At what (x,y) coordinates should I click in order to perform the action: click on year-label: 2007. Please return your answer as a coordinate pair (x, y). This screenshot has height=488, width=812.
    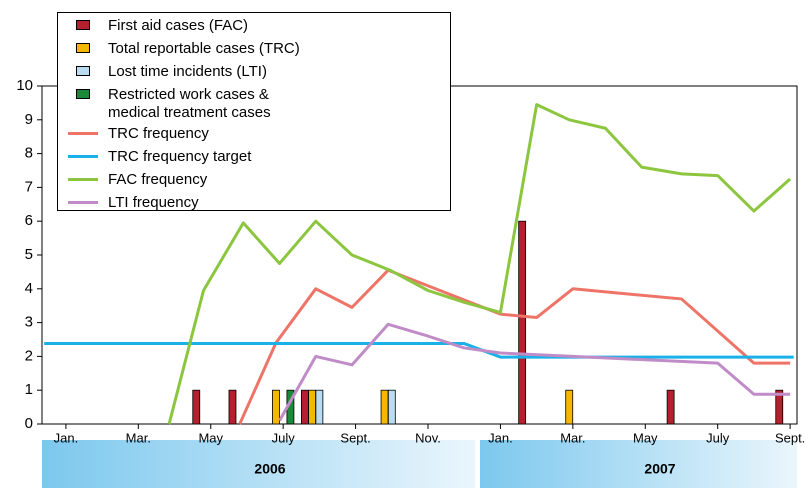
    Looking at the image, I should click on (659, 469).